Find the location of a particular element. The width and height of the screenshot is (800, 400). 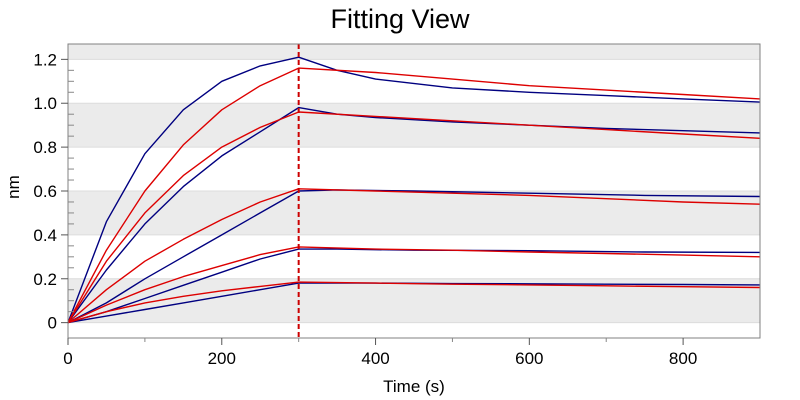

x-tick-label: 600 is located at coordinates (529, 358).